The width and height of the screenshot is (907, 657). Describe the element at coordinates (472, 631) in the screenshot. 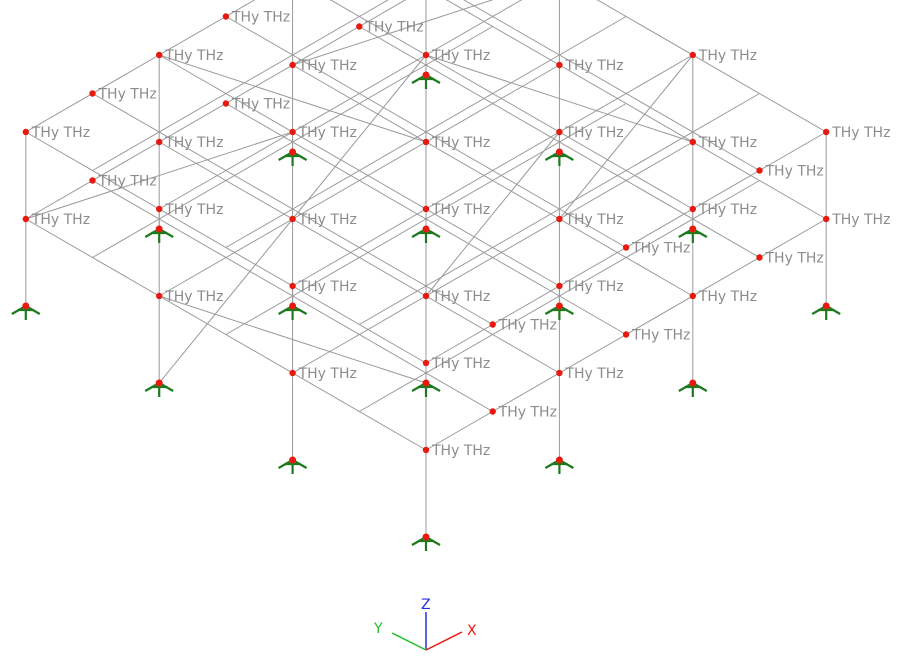

I see `x-axis-label: X` at that location.